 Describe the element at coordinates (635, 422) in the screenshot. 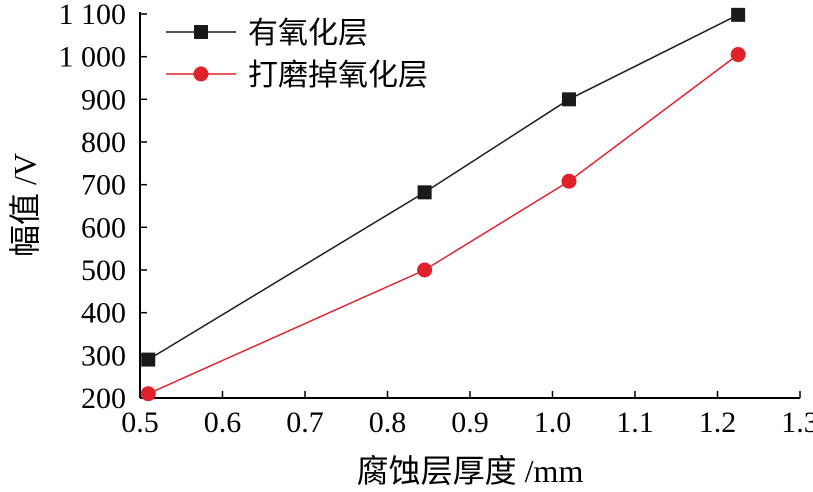

I see `x-tick-label: 1.1` at that location.